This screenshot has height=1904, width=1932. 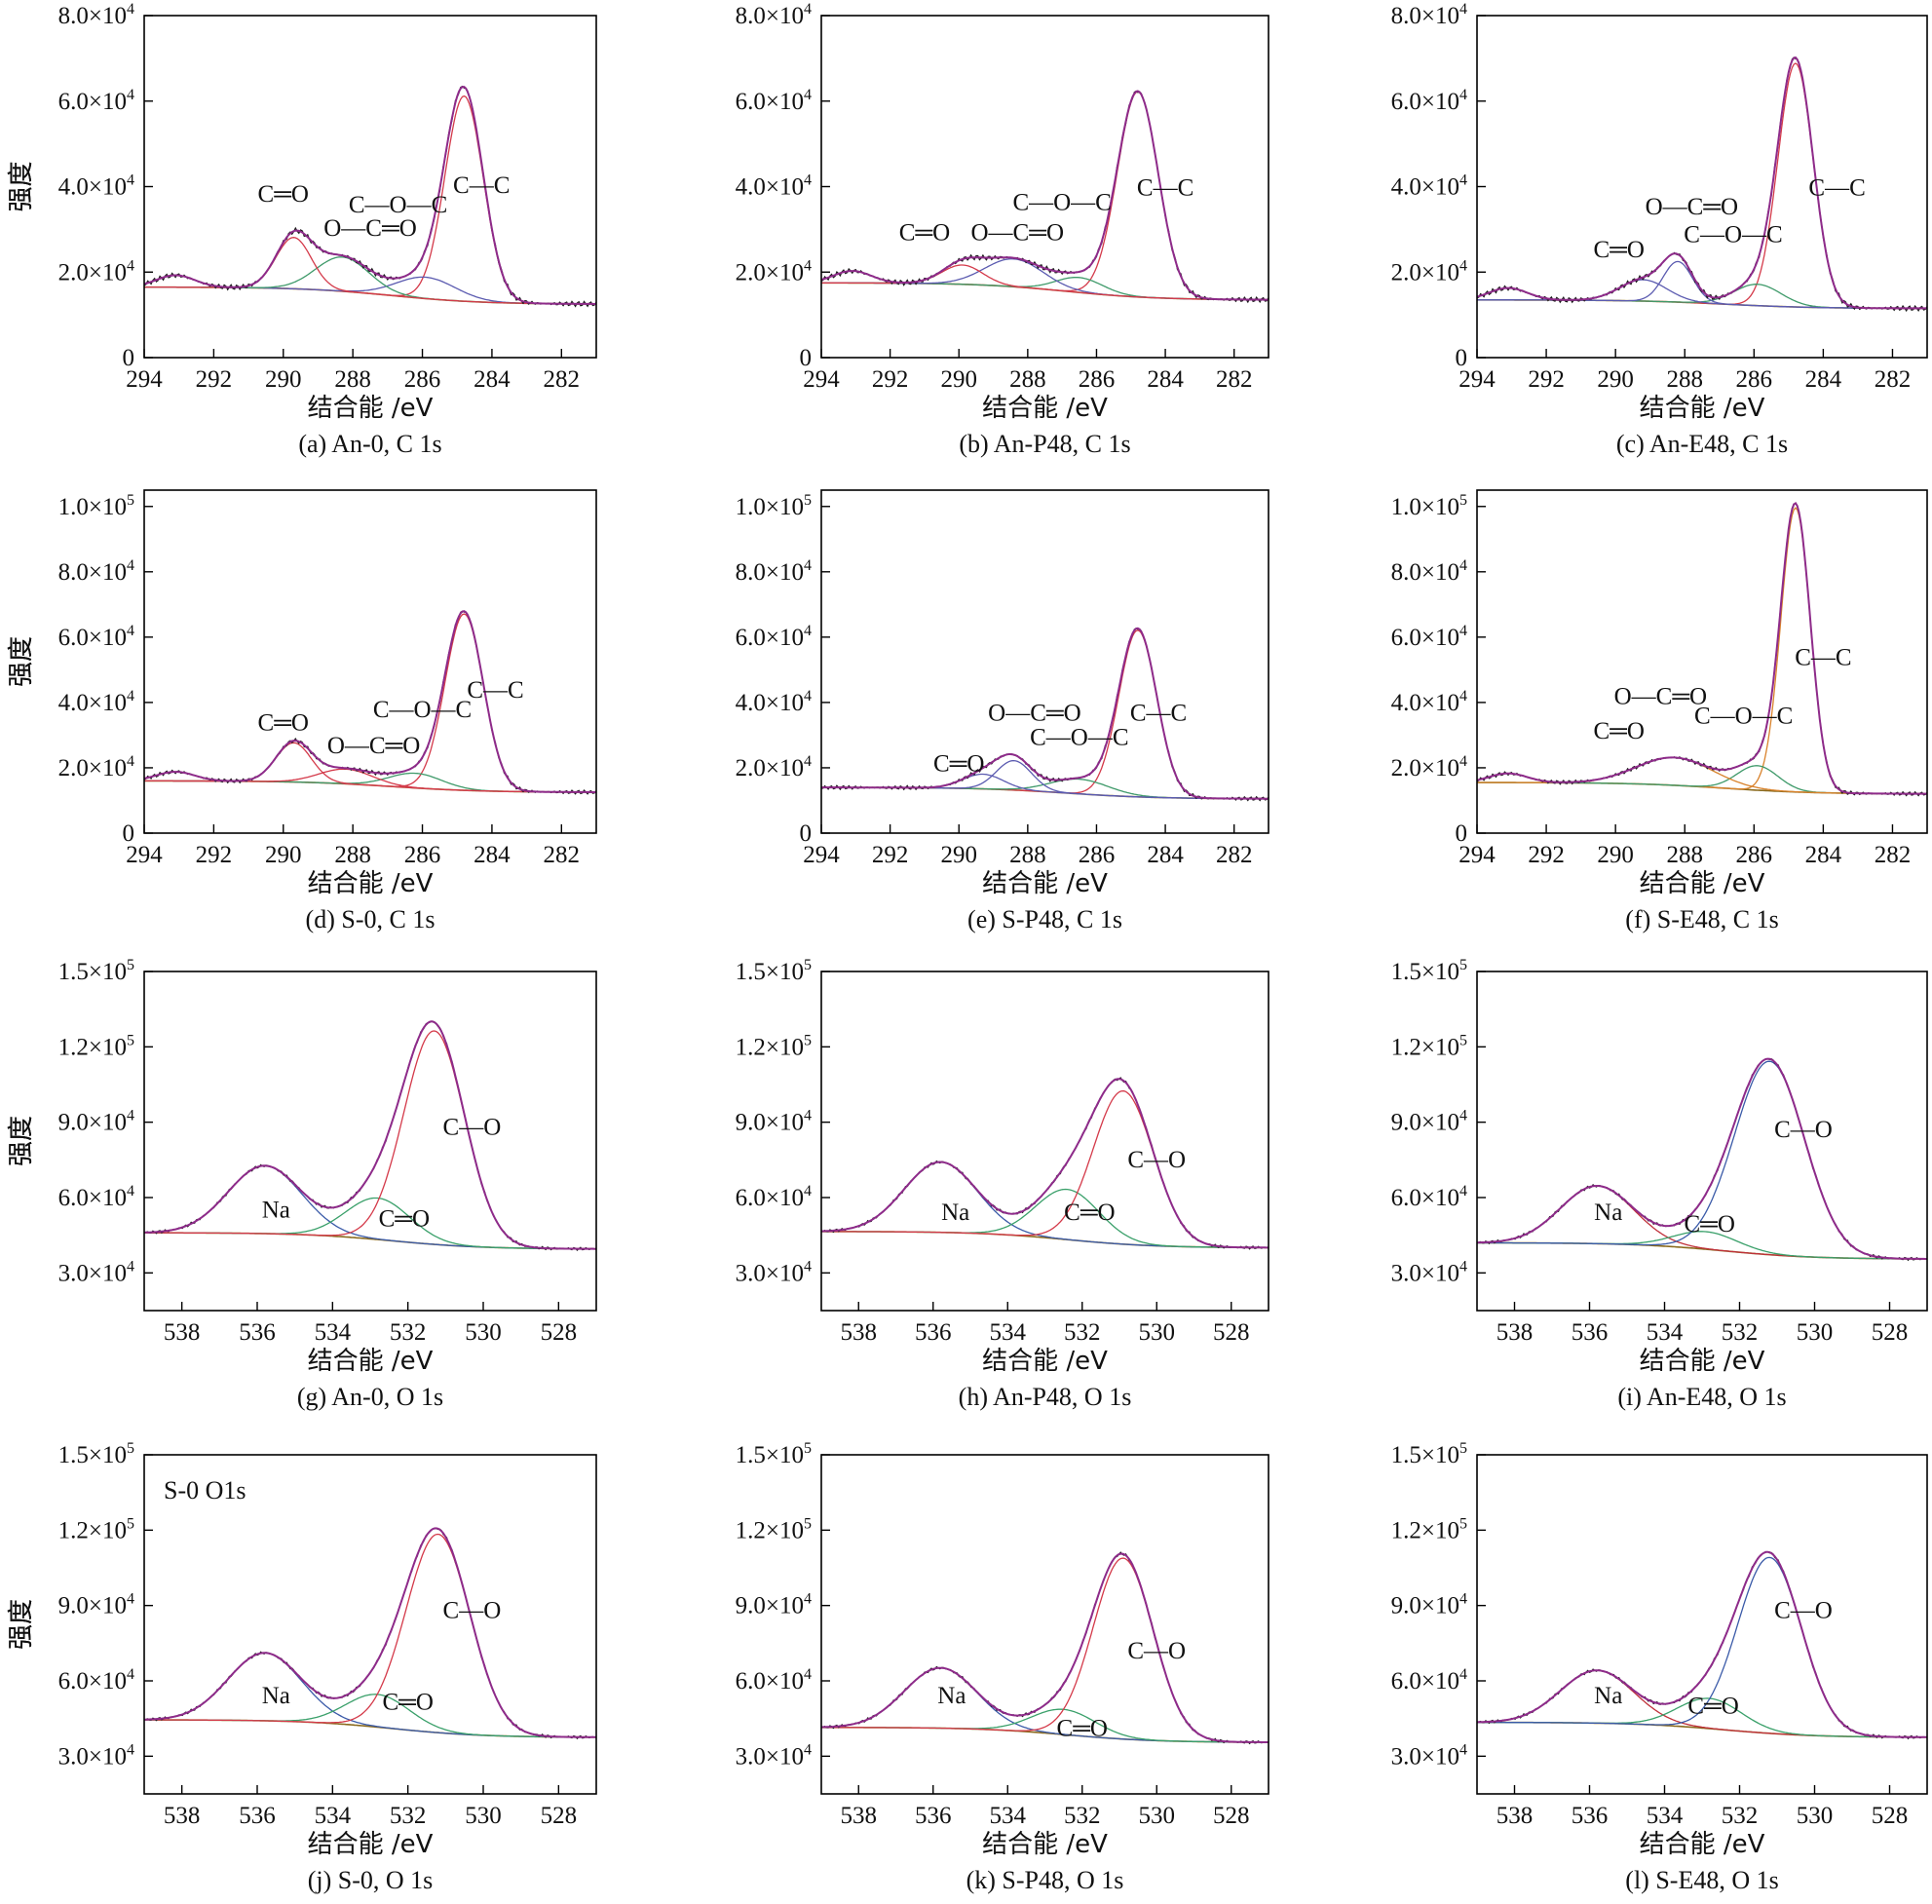 I want to click on panel-caption: (l) S-E48, O 1s, so click(x=1701, y=1880).